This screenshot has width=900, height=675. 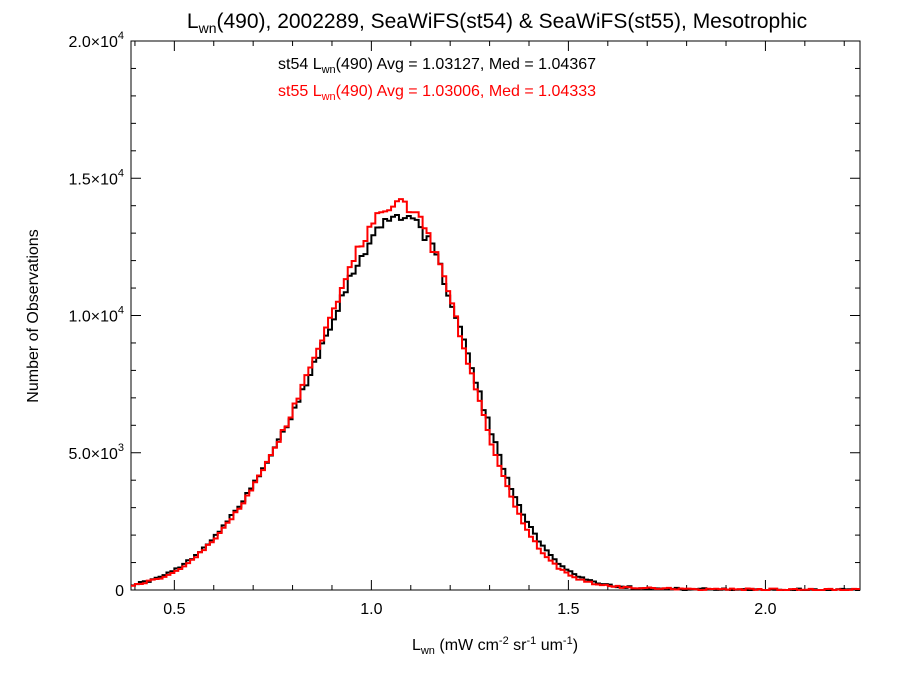 I want to click on y-tick-label: 0, so click(x=119, y=591).